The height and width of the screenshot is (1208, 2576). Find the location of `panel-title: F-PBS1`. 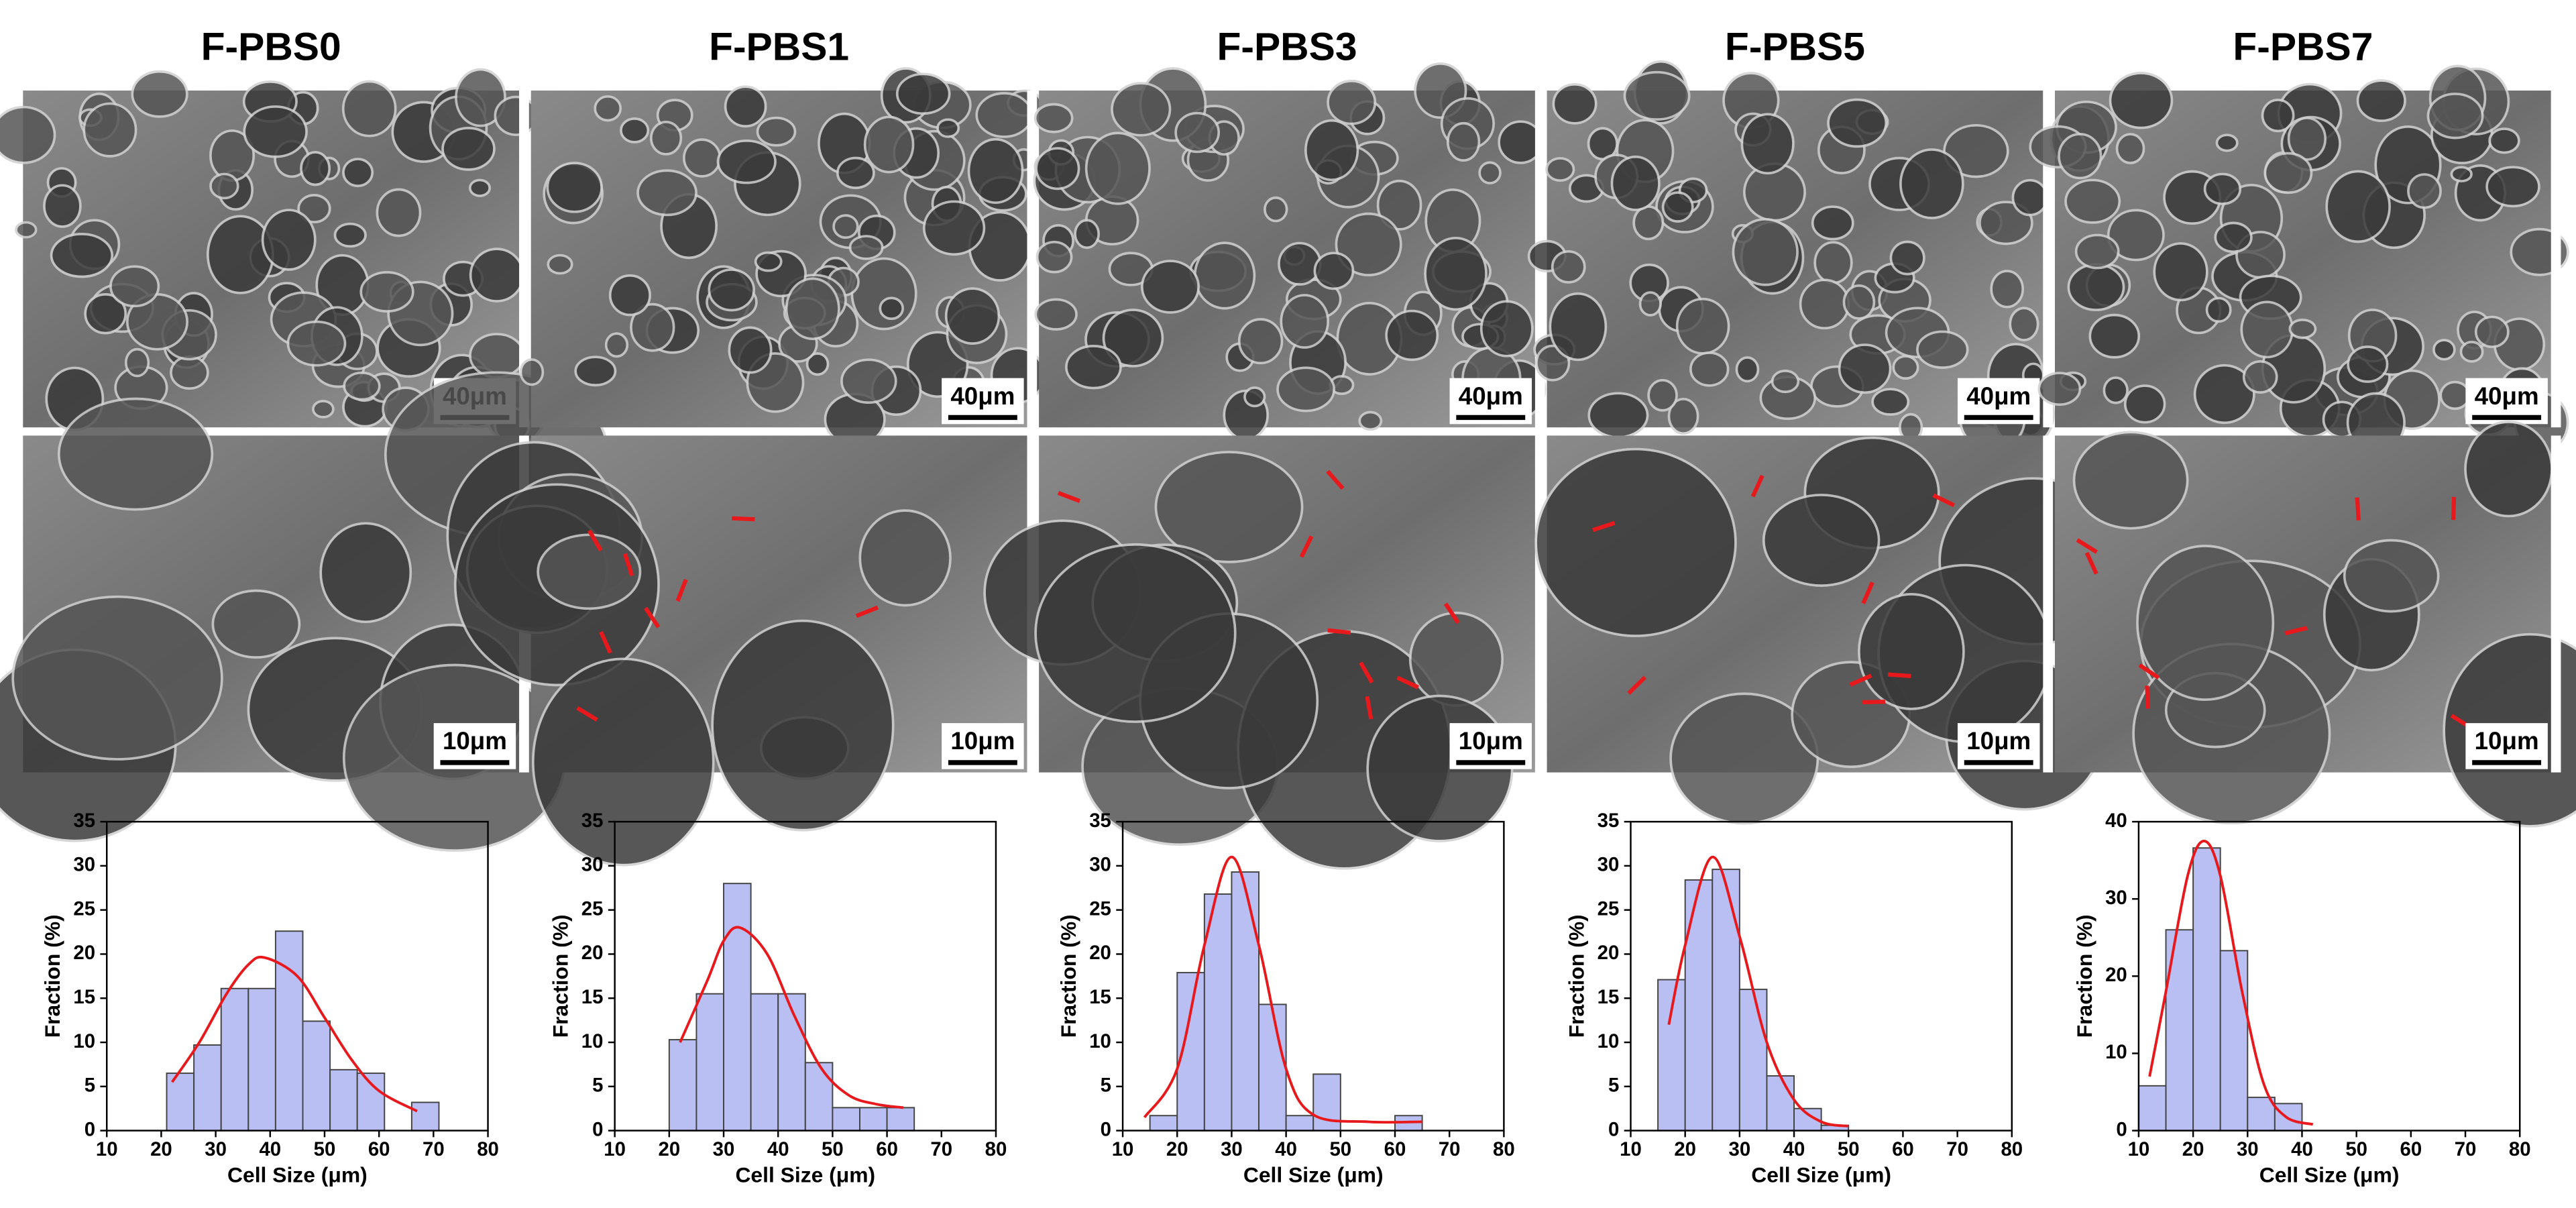

panel-title: F-PBS1 is located at coordinates (779, 46).